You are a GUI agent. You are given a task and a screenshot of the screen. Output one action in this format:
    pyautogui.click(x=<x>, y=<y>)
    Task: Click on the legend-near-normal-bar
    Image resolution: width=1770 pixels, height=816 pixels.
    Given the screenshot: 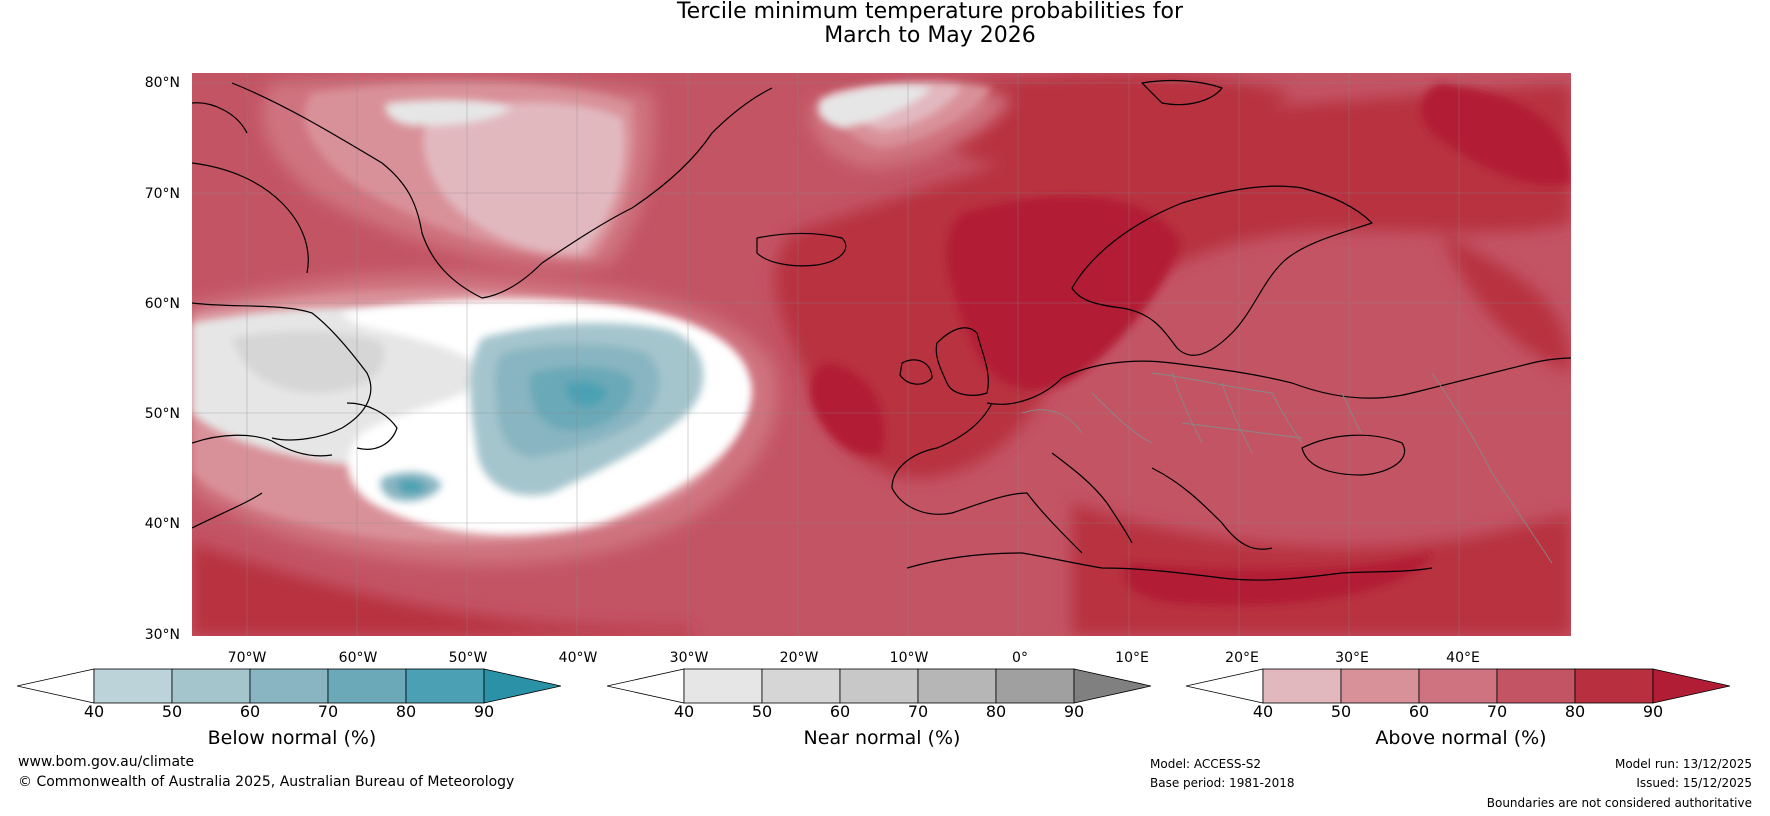 What is the action you would take?
    pyautogui.click(x=879, y=686)
    